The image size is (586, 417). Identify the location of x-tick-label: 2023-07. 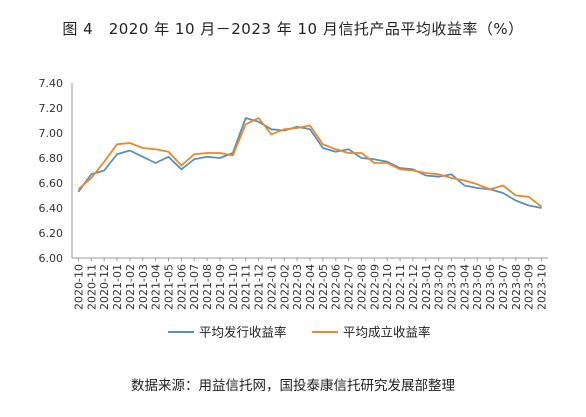
(503, 287).